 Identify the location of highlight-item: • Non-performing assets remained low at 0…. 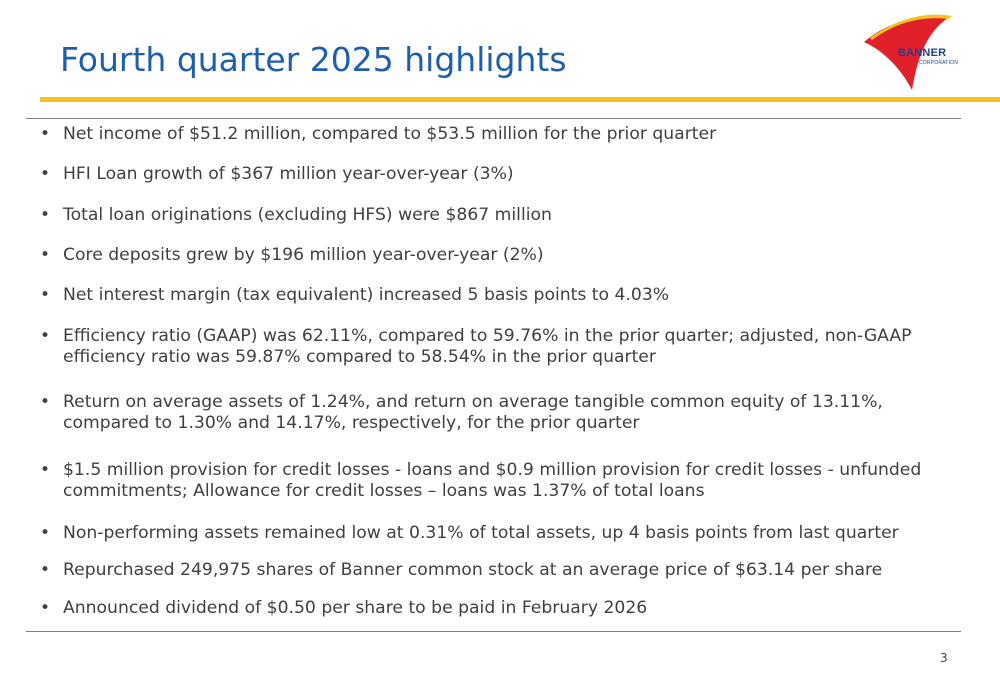
(500, 533).